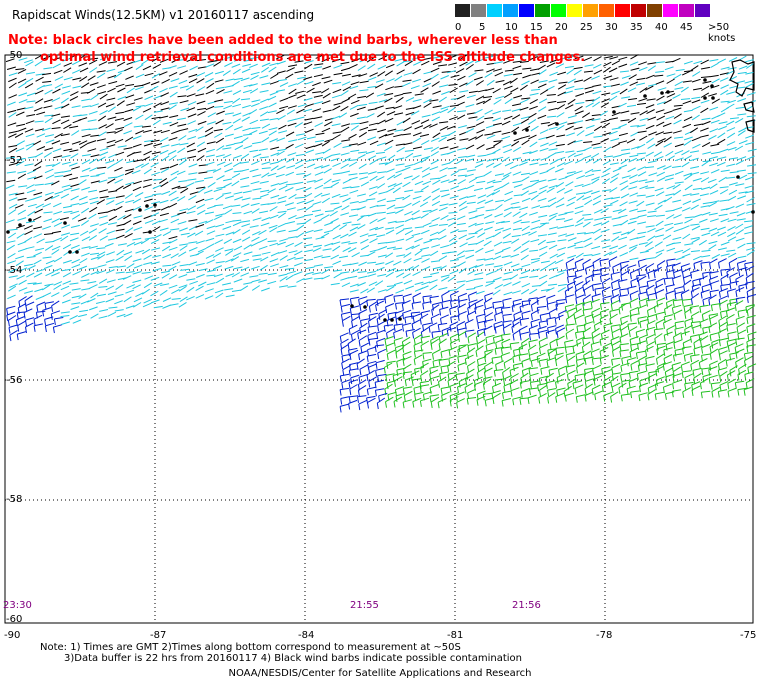  What do you see at coordinates (654, 10) in the screenshot?
I see `legend-swatch` at bounding box center [654, 10].